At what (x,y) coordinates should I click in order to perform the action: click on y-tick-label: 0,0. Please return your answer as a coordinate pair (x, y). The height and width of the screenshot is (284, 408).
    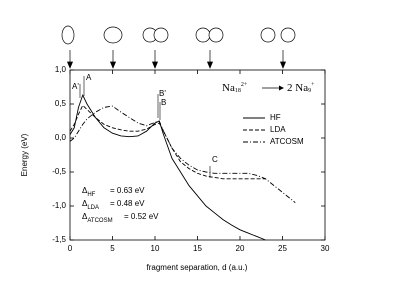
    Looking at the image, I should click on (61, 137).